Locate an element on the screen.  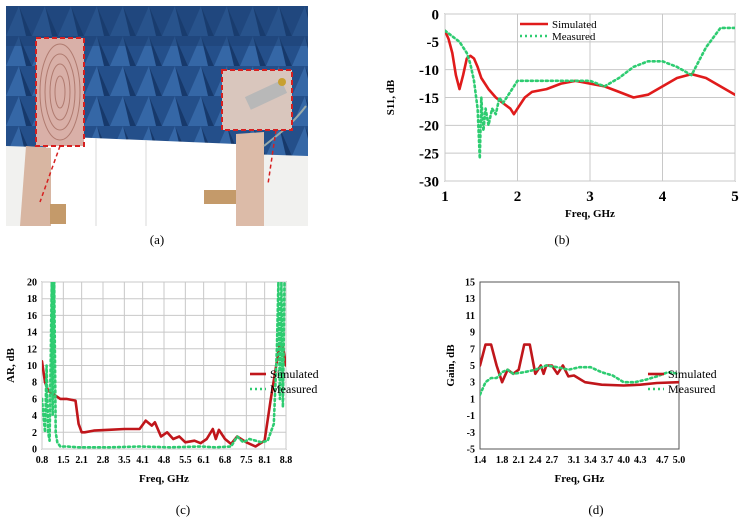
x-tick-label: 4 is located at coordinates (663, 197).